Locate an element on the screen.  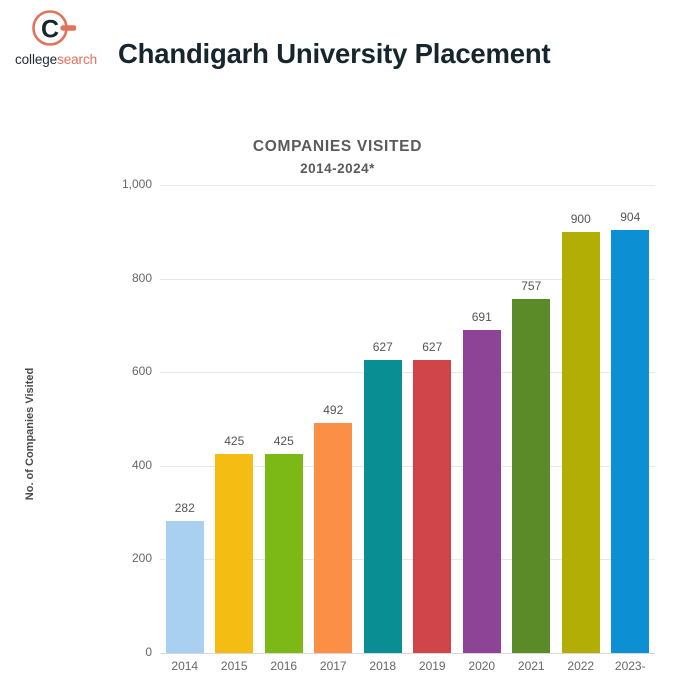
svg-text: C is located at coordinates (50, 30).